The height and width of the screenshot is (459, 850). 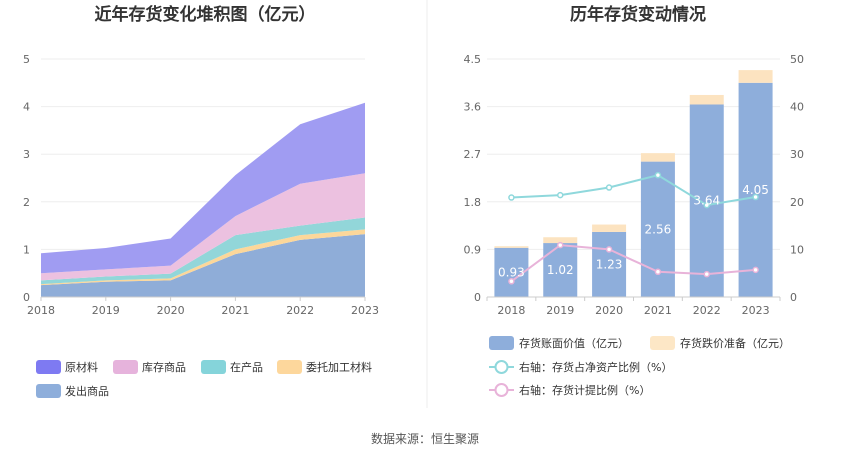 What do you see at coordinates (26, 249) in the screenshot?
I see `left-y-tick-label: 1` at bounding box center [26, 249].